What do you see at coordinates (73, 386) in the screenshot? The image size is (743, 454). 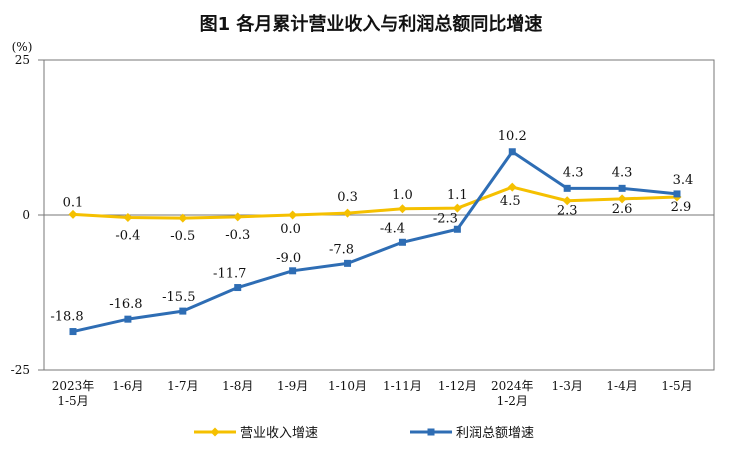 I see `x-tick-label: 2023年` at bounding box center [73, 386].